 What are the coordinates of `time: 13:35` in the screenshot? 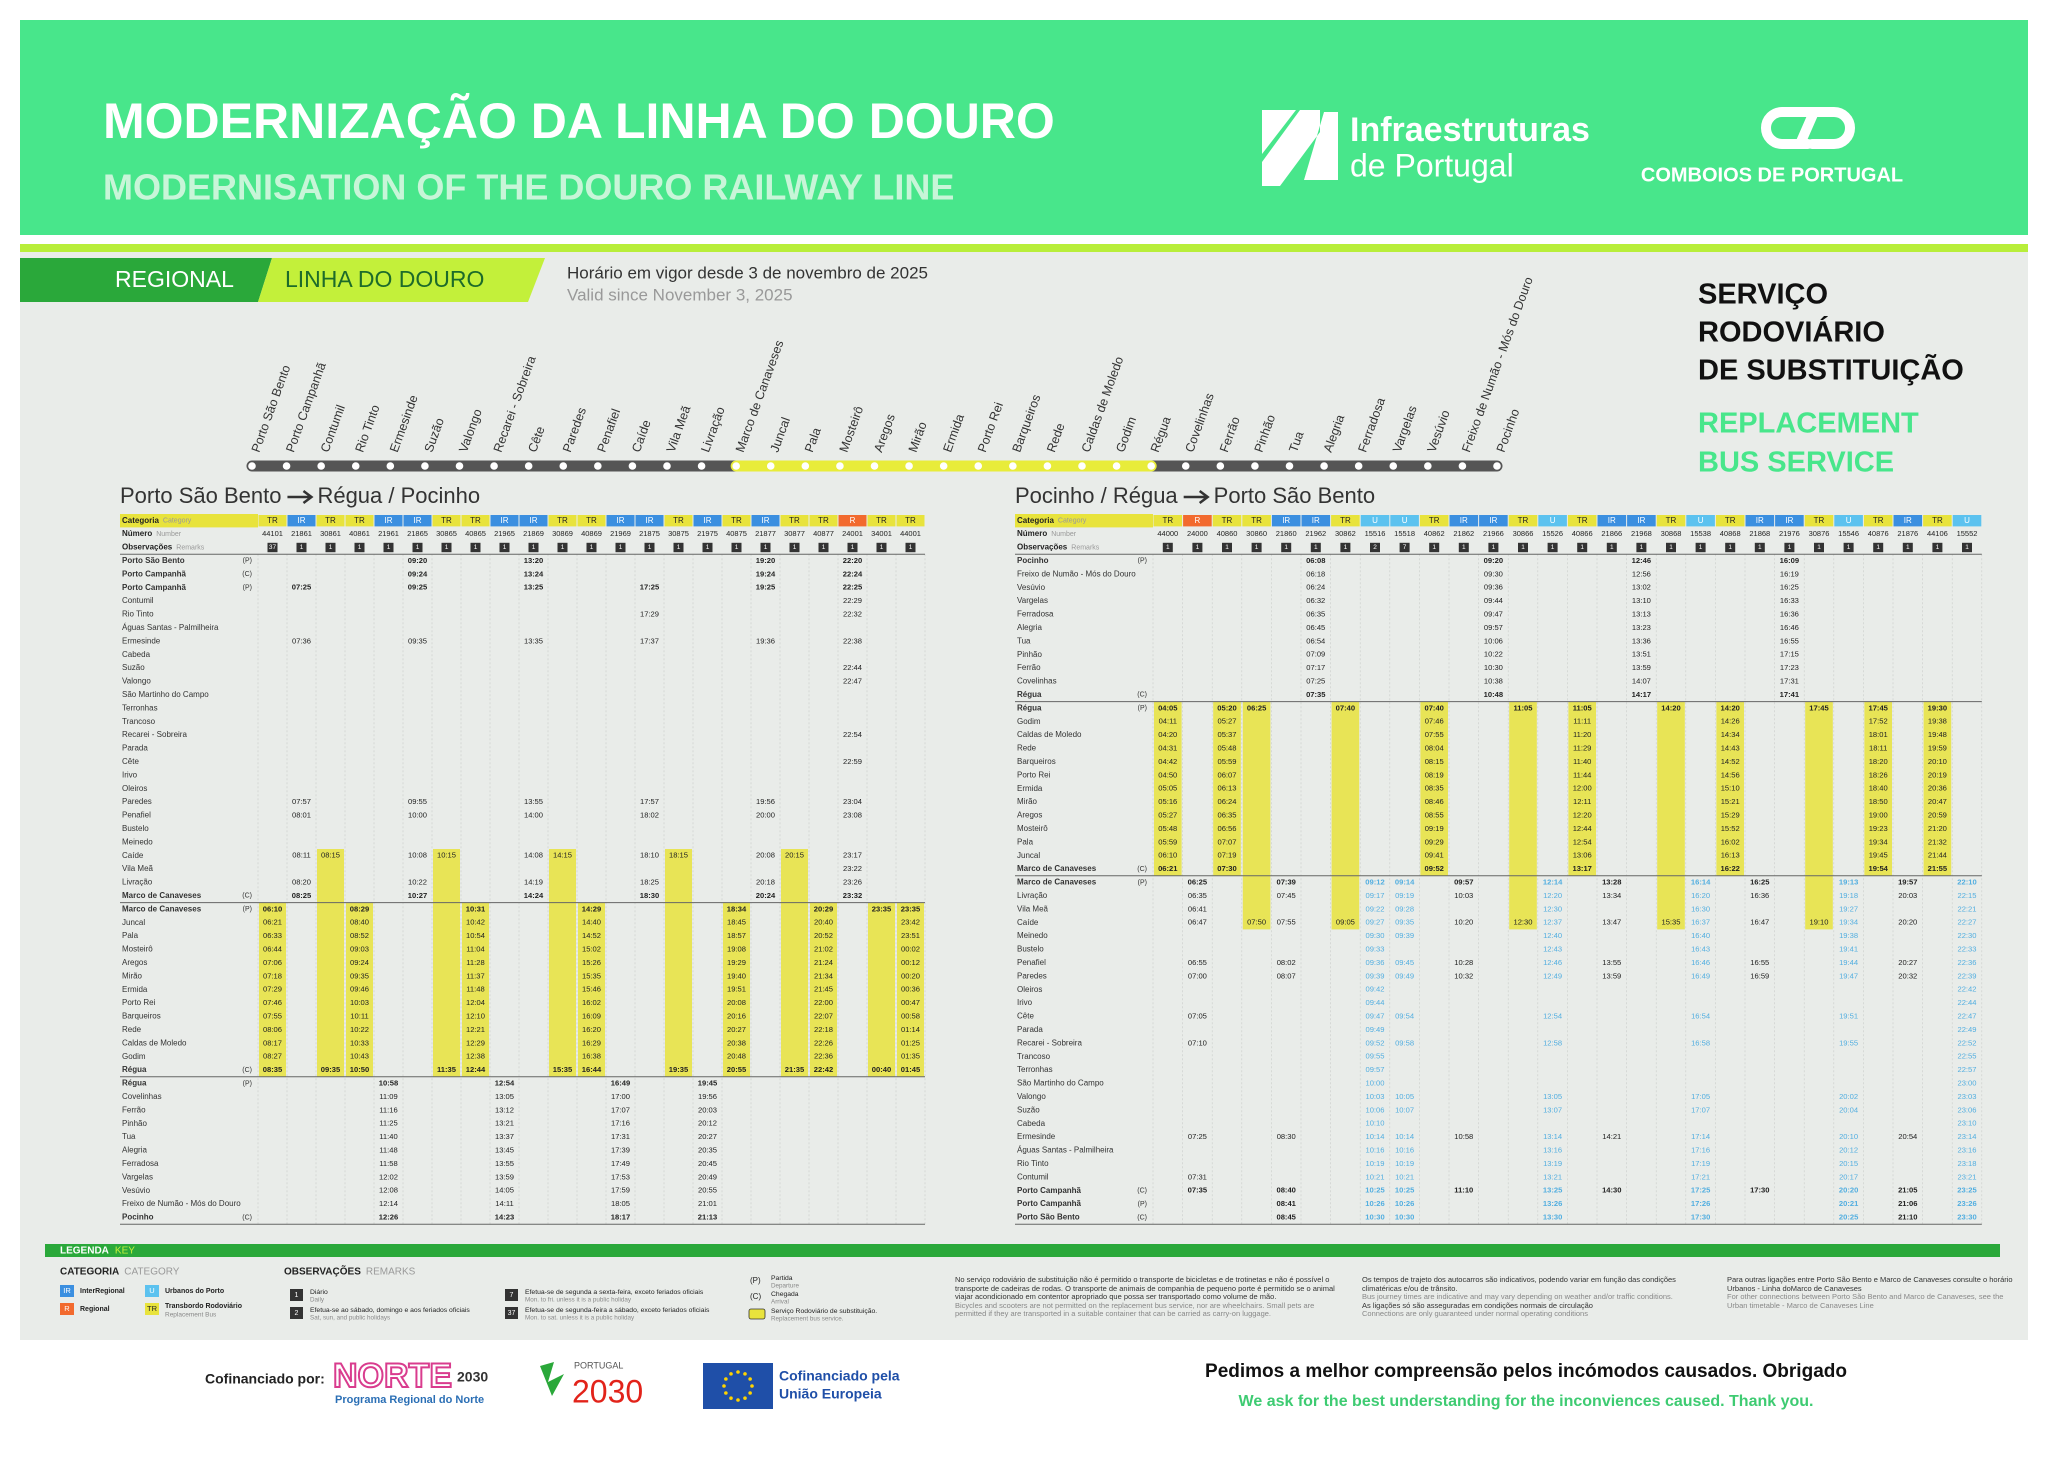 It's located at (533, 640).